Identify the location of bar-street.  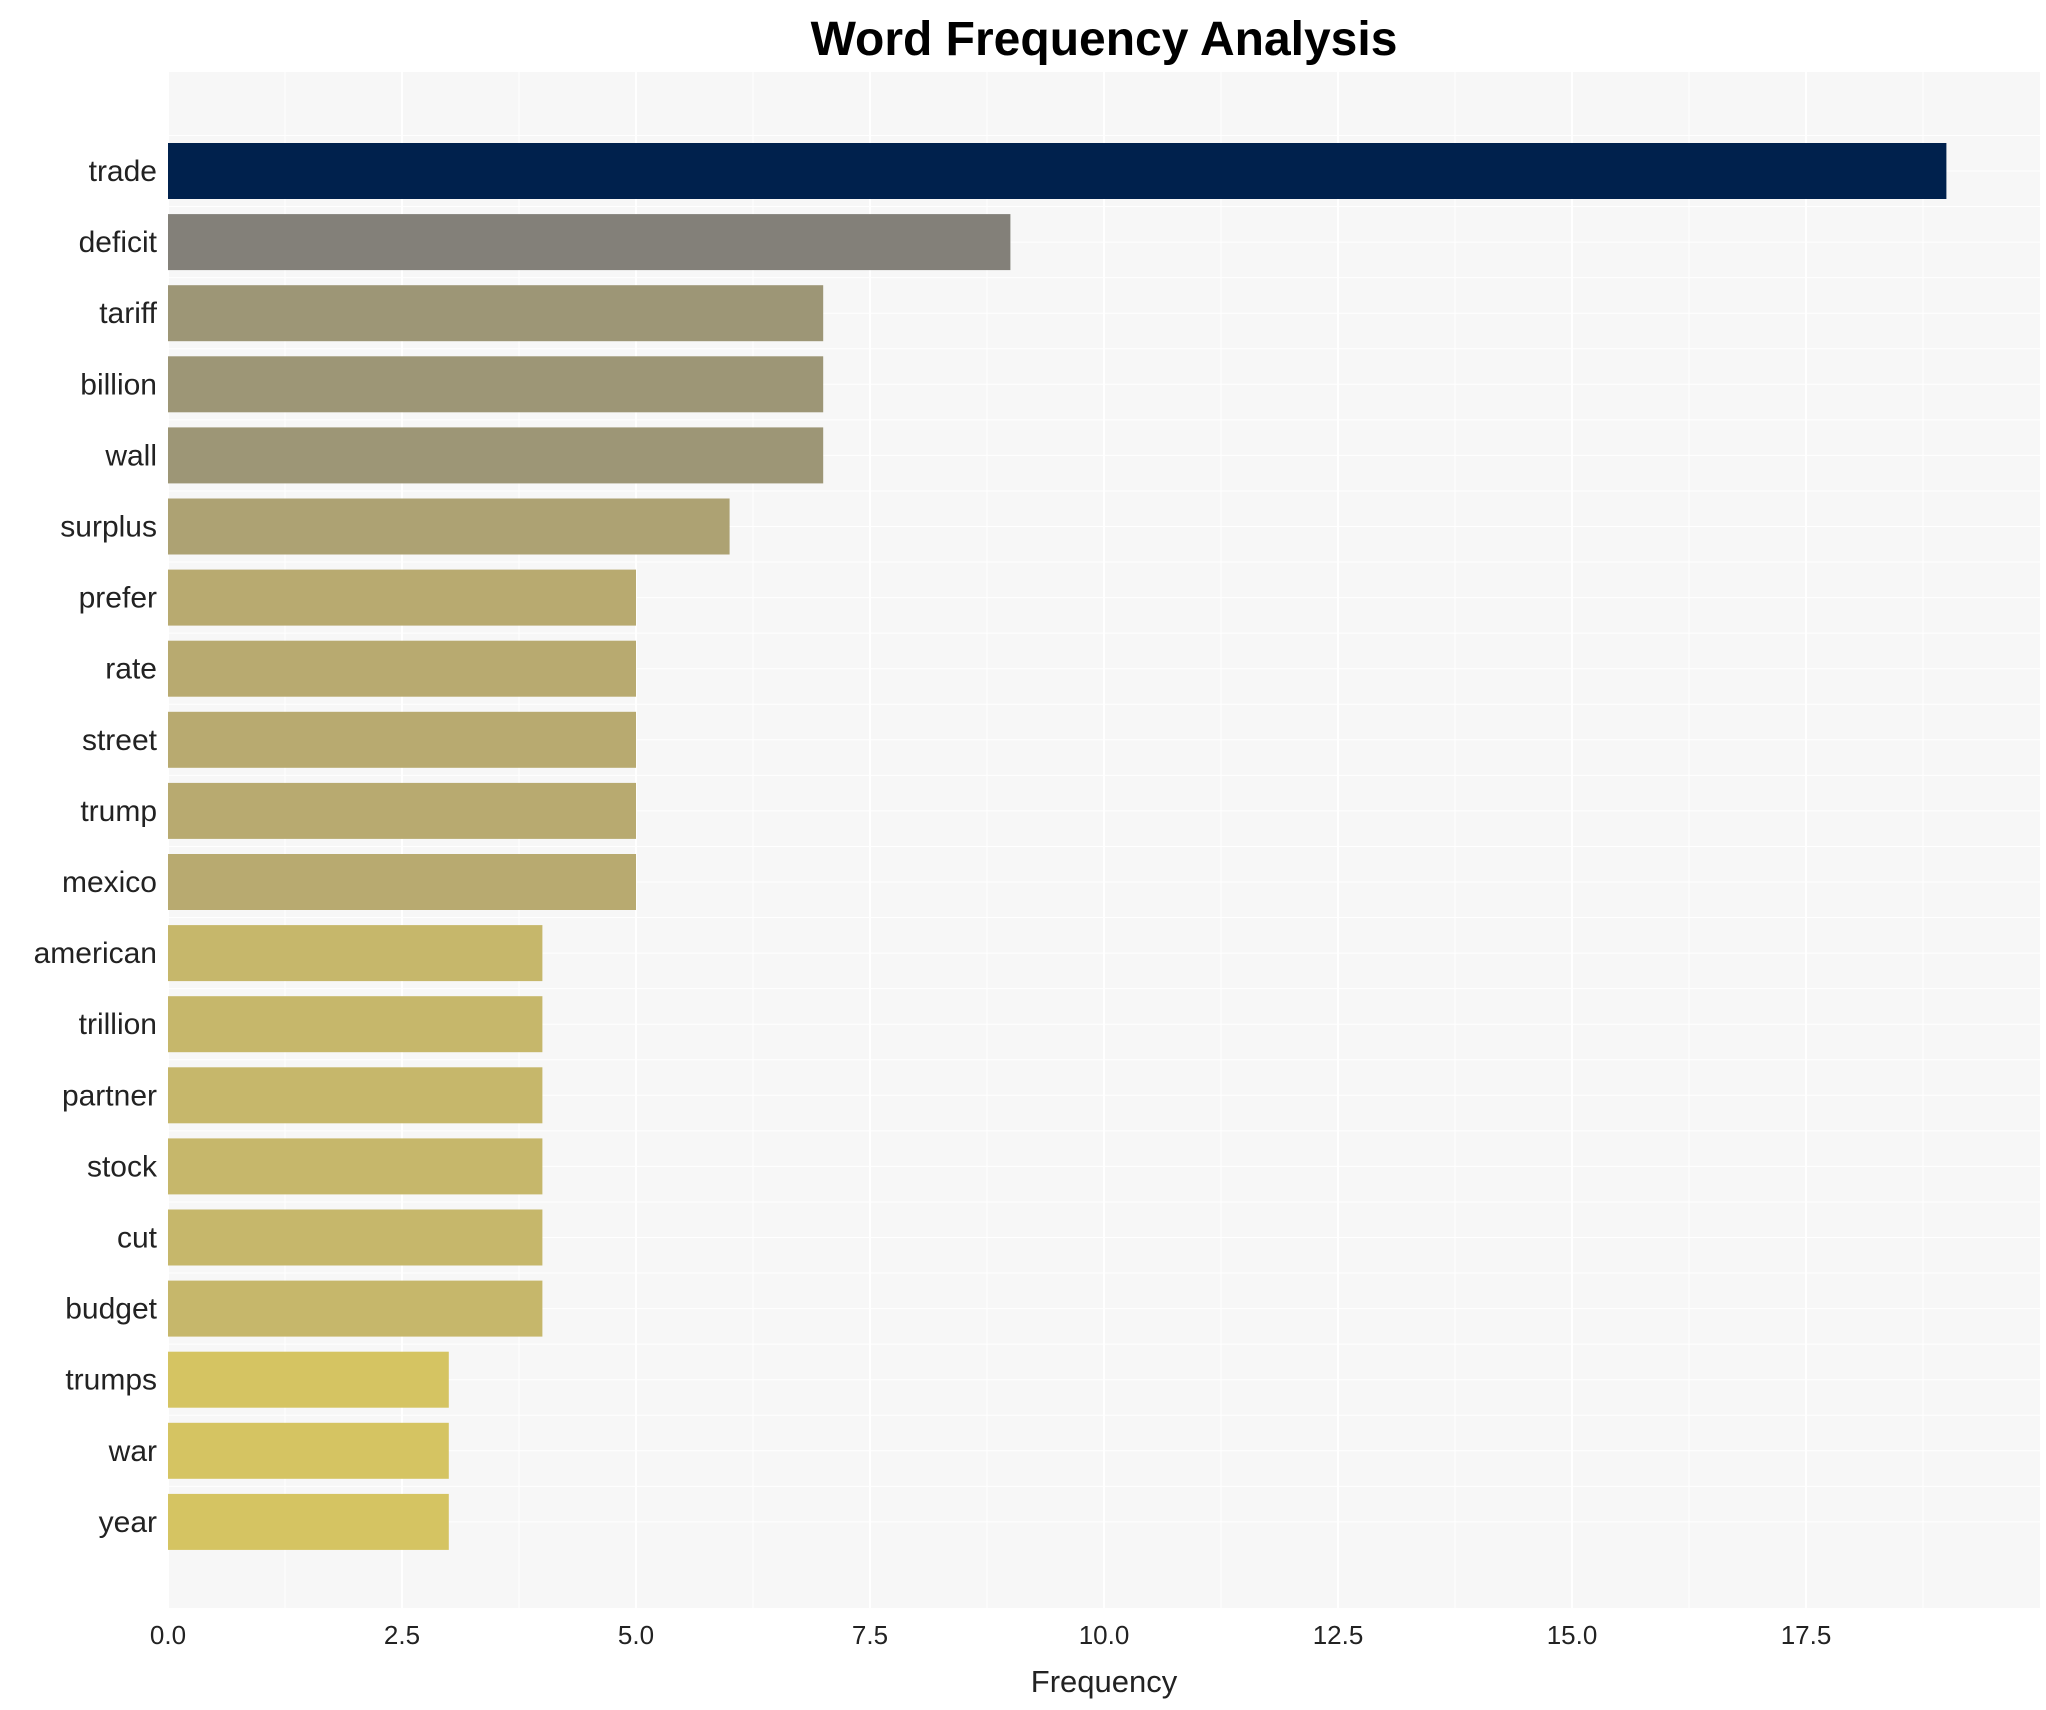
(402, 739).